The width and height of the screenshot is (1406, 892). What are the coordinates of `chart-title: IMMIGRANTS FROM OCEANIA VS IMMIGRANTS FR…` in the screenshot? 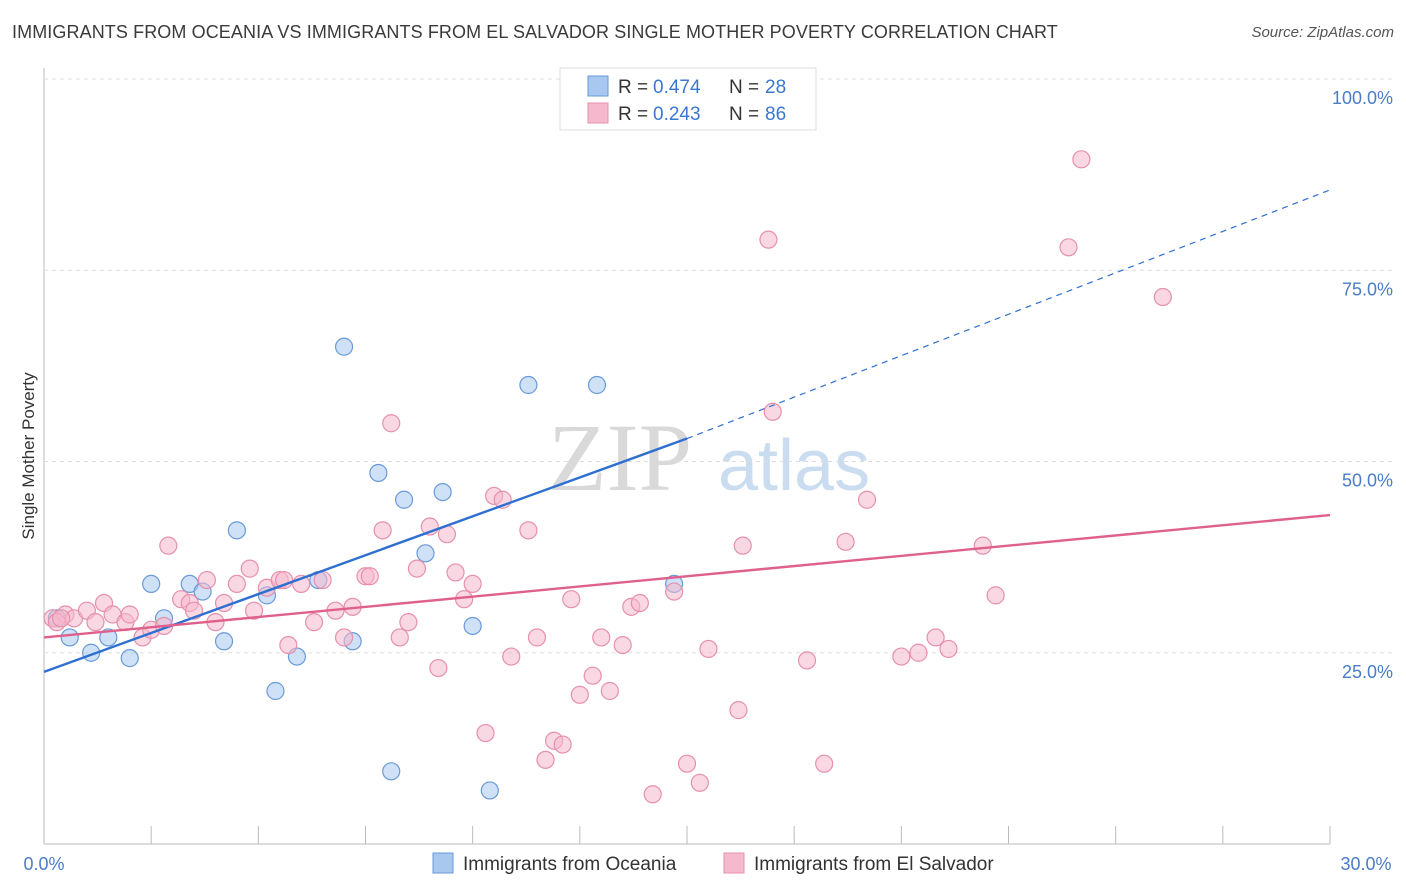 It's located at (535, 32).